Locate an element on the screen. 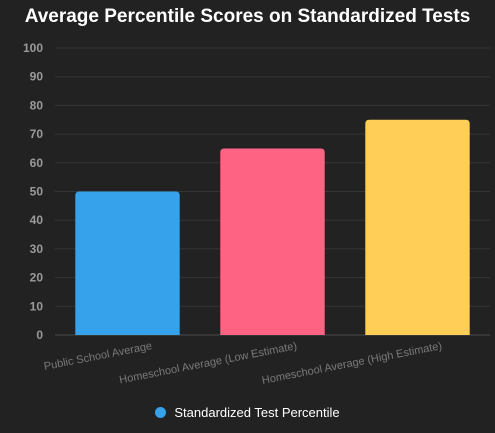  x-tick-label: Public School Average is located at coordinates (98, 356).